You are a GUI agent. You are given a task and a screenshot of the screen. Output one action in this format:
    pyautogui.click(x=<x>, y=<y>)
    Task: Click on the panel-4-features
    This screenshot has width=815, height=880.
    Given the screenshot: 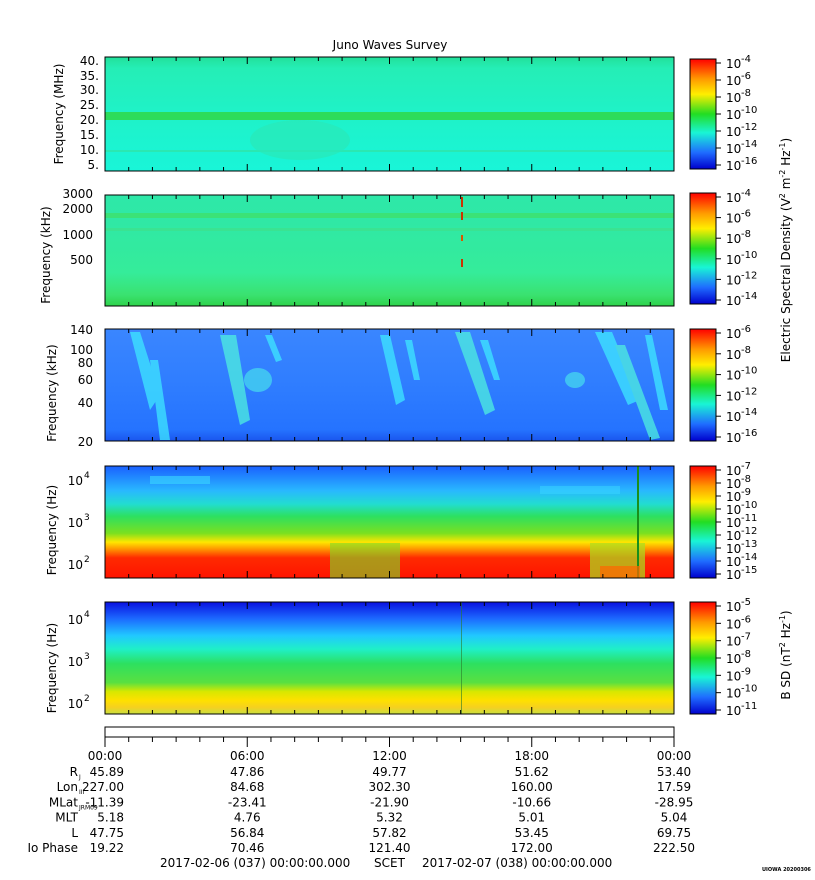 What is the action you would take?
    pyautogui.click(x=397, y=522)
    